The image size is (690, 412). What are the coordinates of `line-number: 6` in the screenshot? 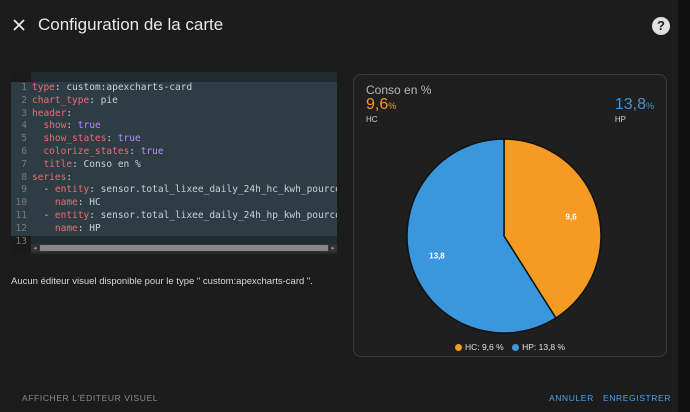 It's located at (24, 151).